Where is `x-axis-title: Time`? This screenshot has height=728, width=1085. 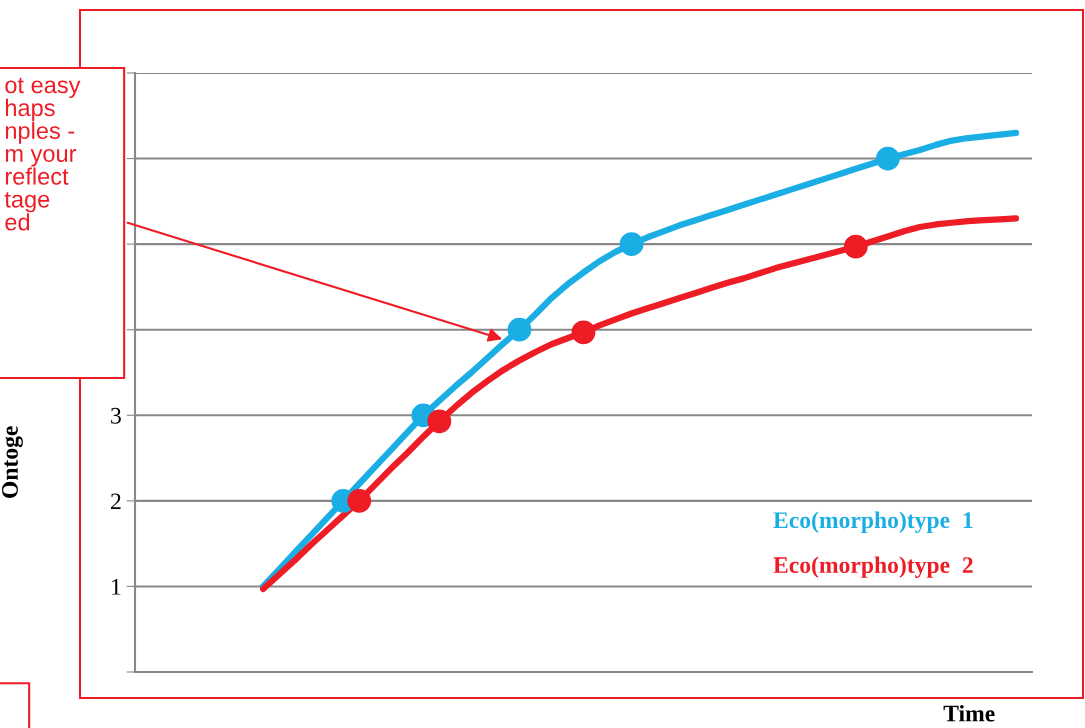 x-axis-title: Time is located at coordinates (969, 713).